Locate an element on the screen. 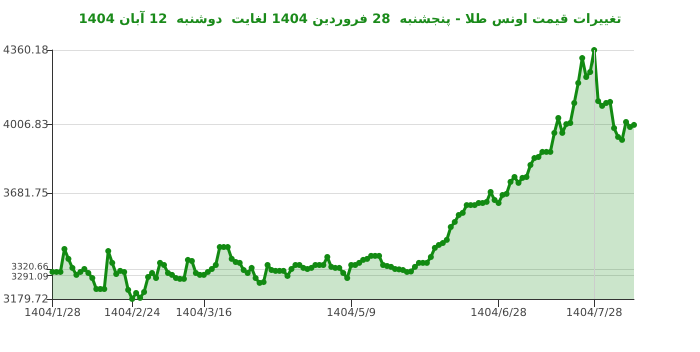  chart-title: تغییرات قیمت اونس طلا - پنجشنبه 28 فروردین 1404 لغایت دوشنبه 12 آبان 1404 is located at coordinates (350, 18).